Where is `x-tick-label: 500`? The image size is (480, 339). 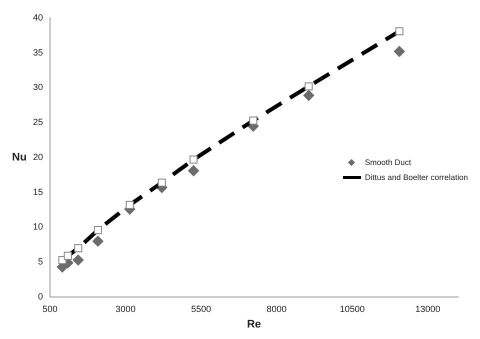 x-tick-label: 500 is located at coordinates (50, 309).